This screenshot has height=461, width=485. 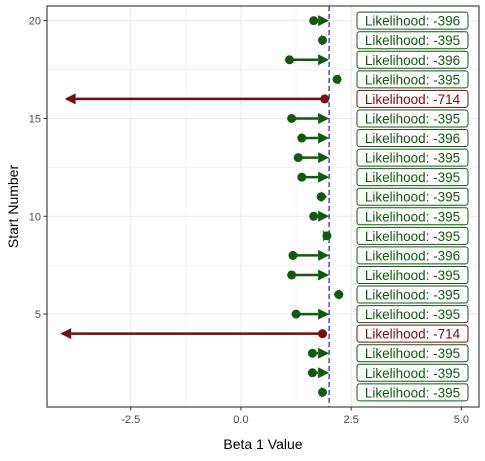 I want to click on x-tick-label: 0.0, so click(x=240, y=420).